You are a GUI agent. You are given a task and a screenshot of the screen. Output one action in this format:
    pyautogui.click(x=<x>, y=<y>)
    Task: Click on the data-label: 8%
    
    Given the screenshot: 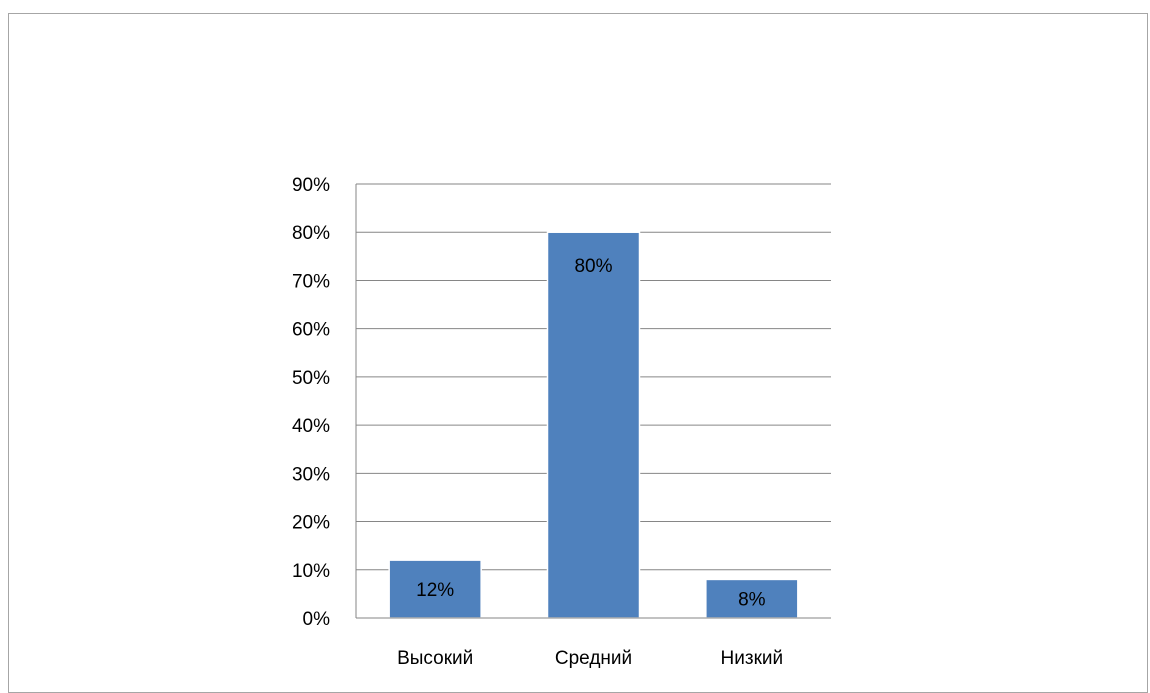 What is the action you would take?
    pyautogui.click(x=752, y=600)
    